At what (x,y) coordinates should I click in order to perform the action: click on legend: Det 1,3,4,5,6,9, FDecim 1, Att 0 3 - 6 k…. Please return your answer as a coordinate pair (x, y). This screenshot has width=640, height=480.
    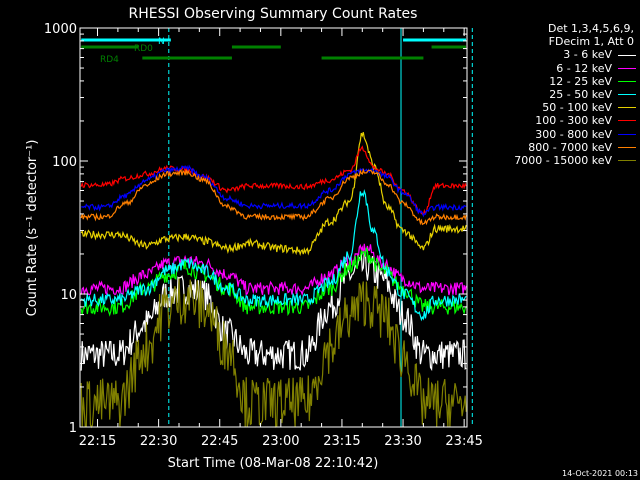
    Looking at the image, I should click on (553, 94).